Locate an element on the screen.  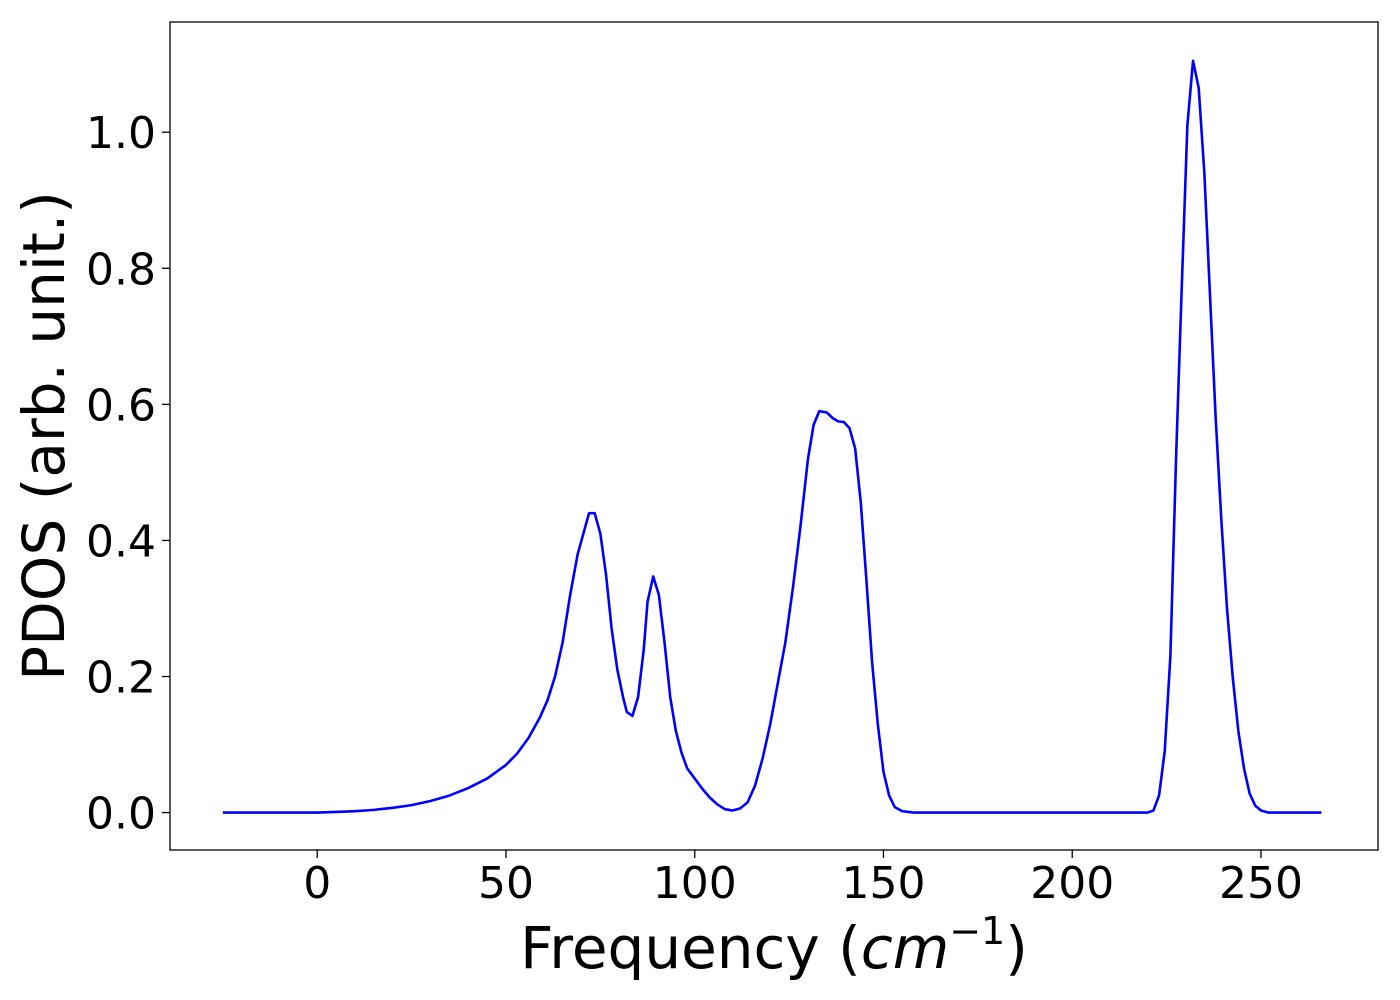
x-axis-label: Frequency (cm−1) is located at coordinates (774, 945).